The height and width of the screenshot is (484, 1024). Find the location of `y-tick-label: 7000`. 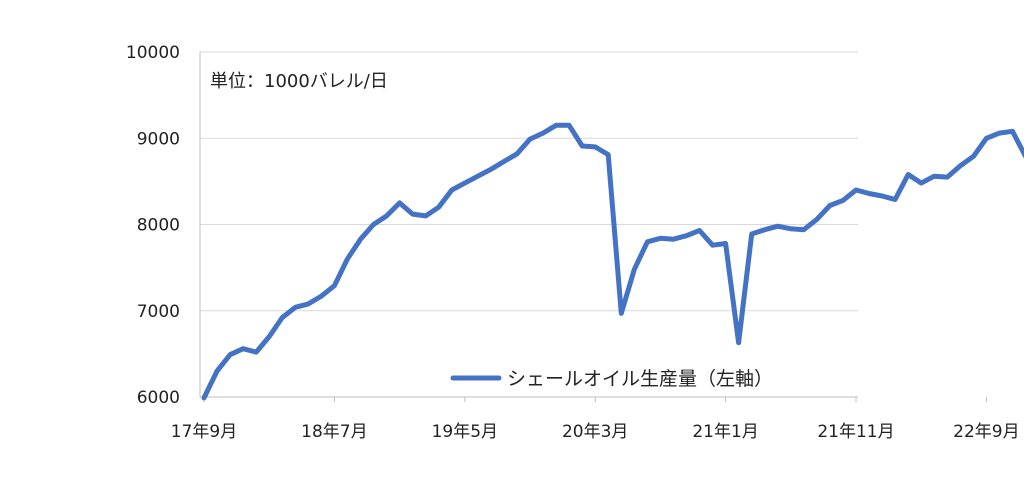

y-tick-label: 7000 is located at coordinates (158, 312).